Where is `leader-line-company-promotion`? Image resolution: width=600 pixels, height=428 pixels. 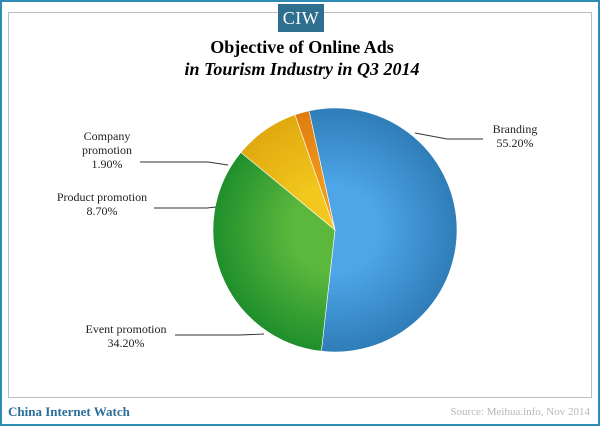
leader-line-company-promotion is located at coordinates (184, 163).